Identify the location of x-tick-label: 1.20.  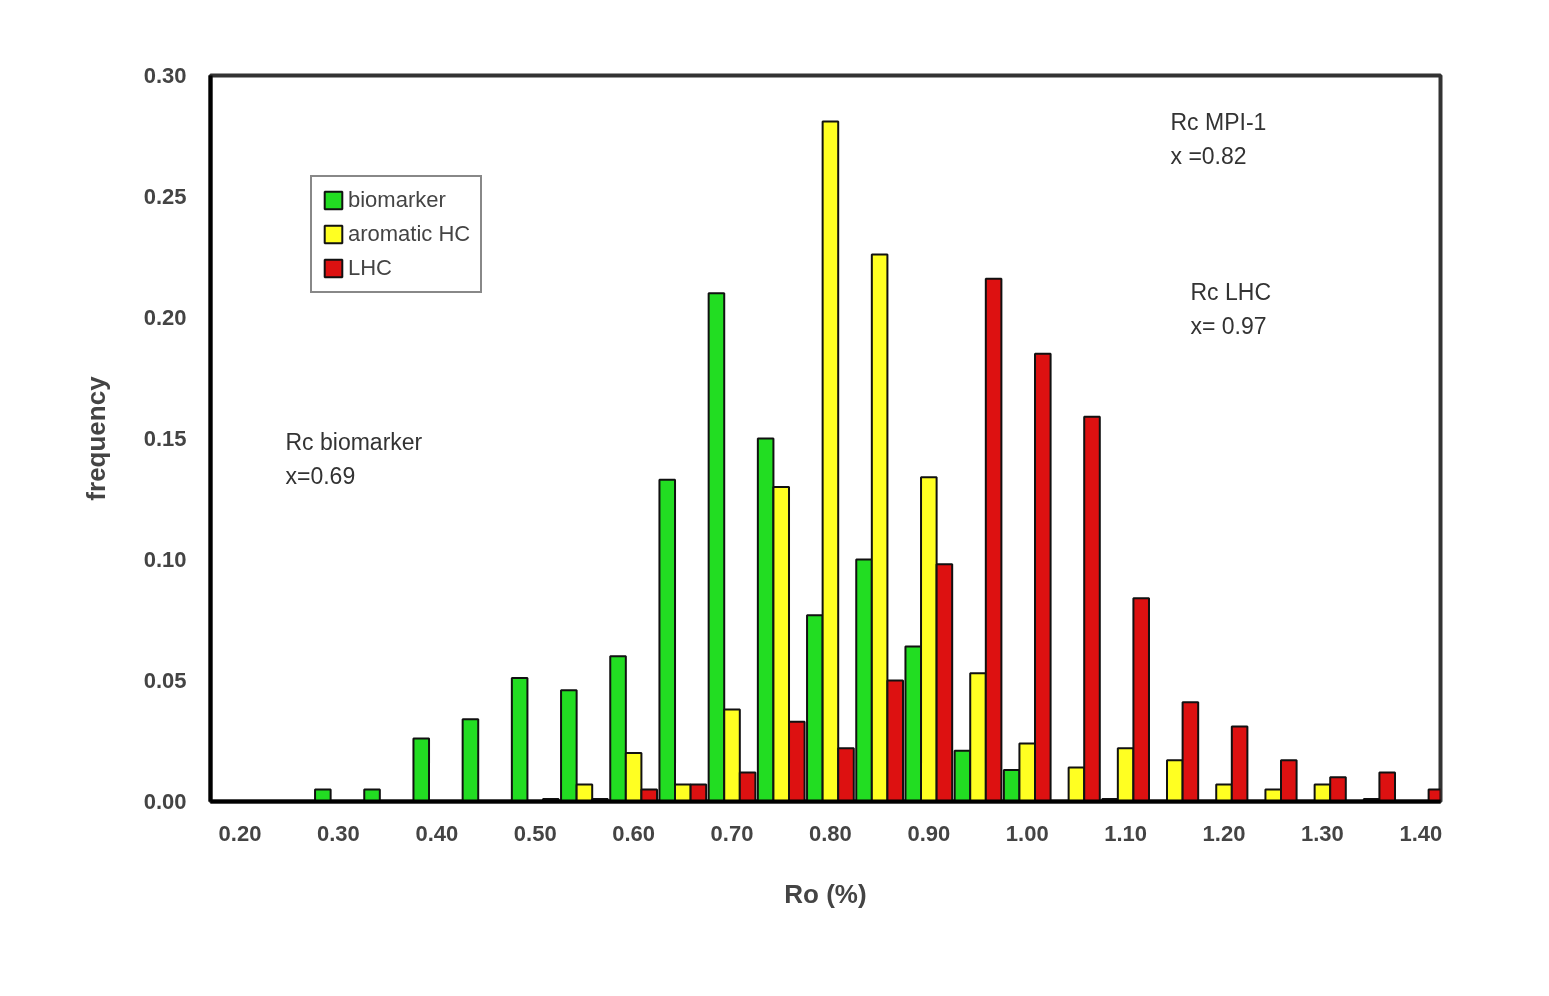
(1224, 833).